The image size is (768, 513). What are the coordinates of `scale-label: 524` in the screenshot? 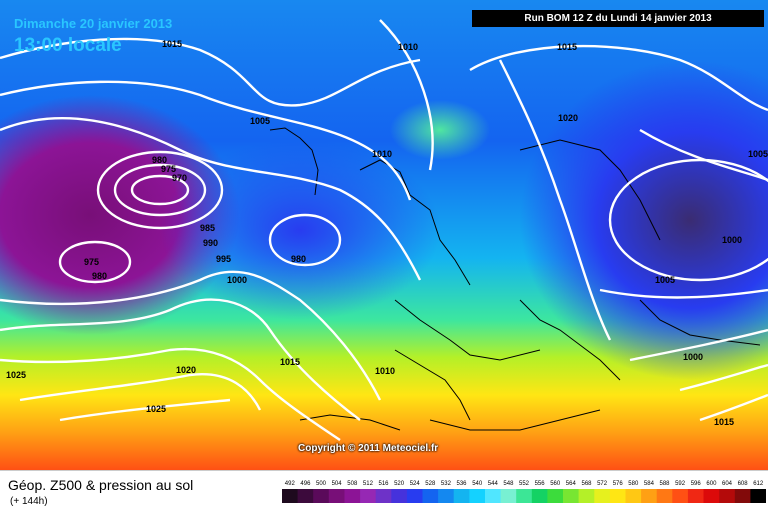 It's located at (415, 484).